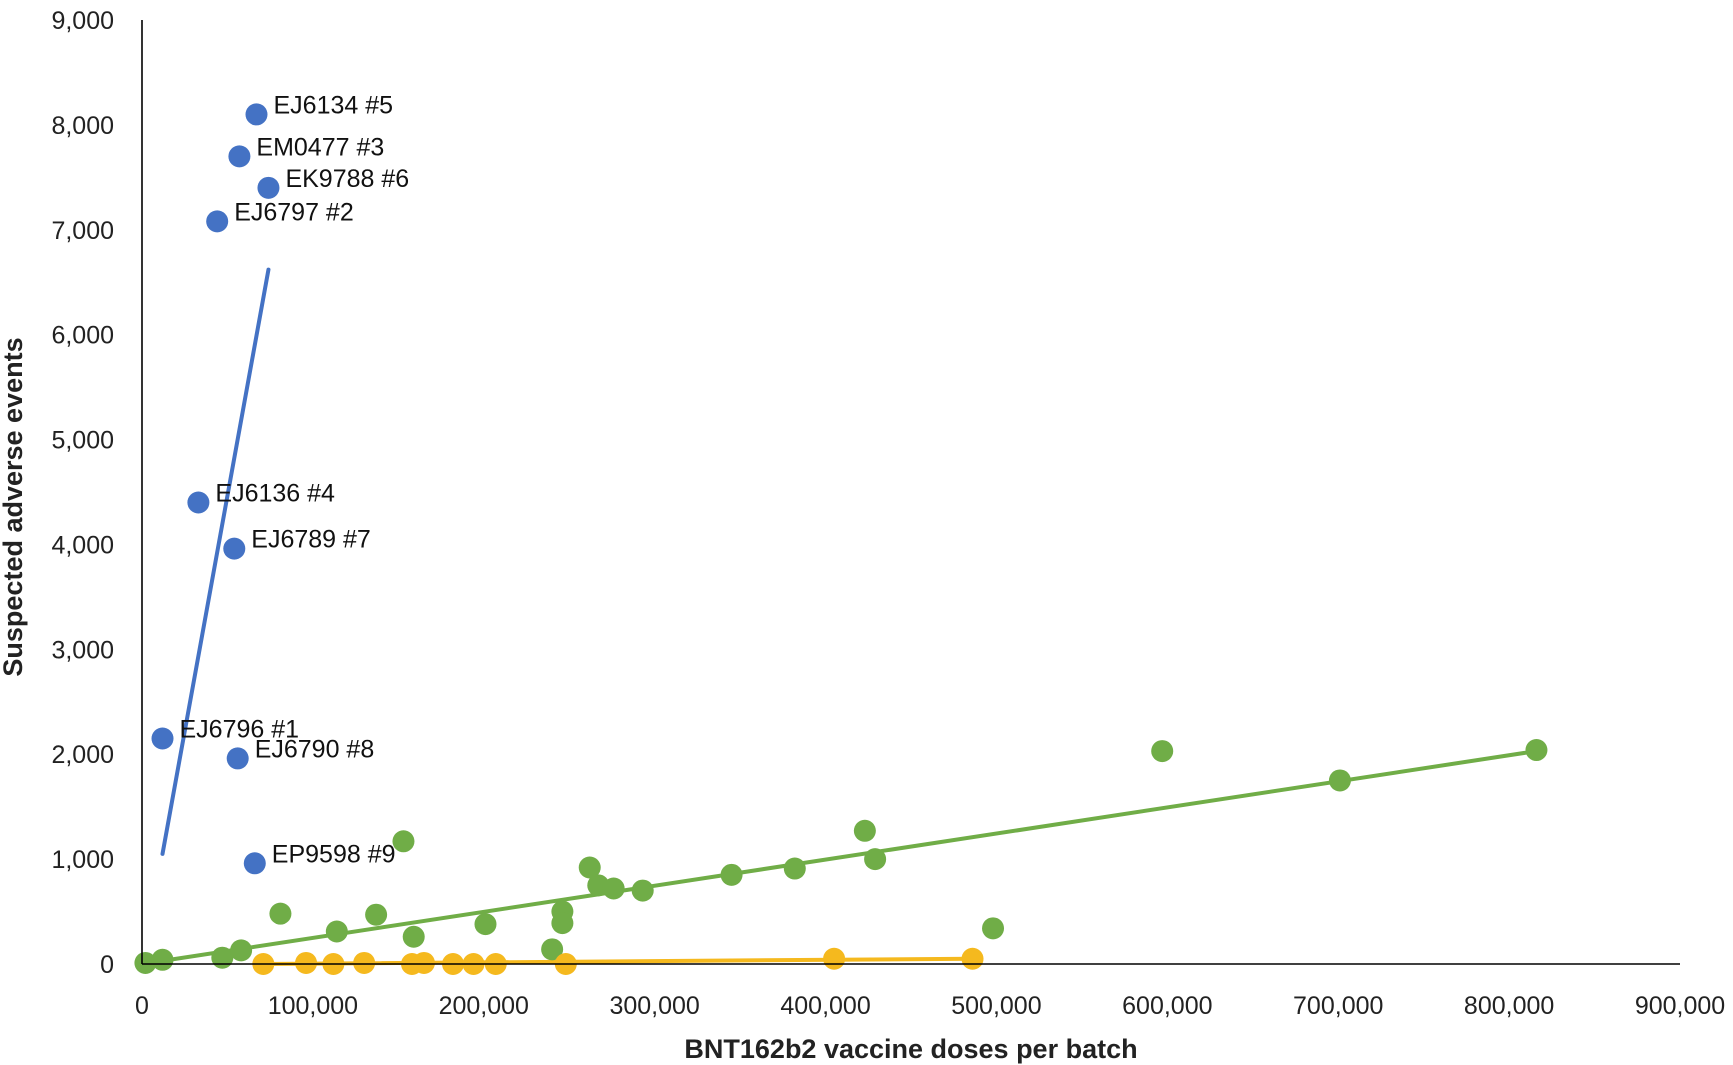 Image resolution: width=1733 pixels, height=1065 pixels. What do you see at coordinates (825, 1006) in the screenshot?
I see `x-tick-label: 400,000` at bounding box center [825, 1006].